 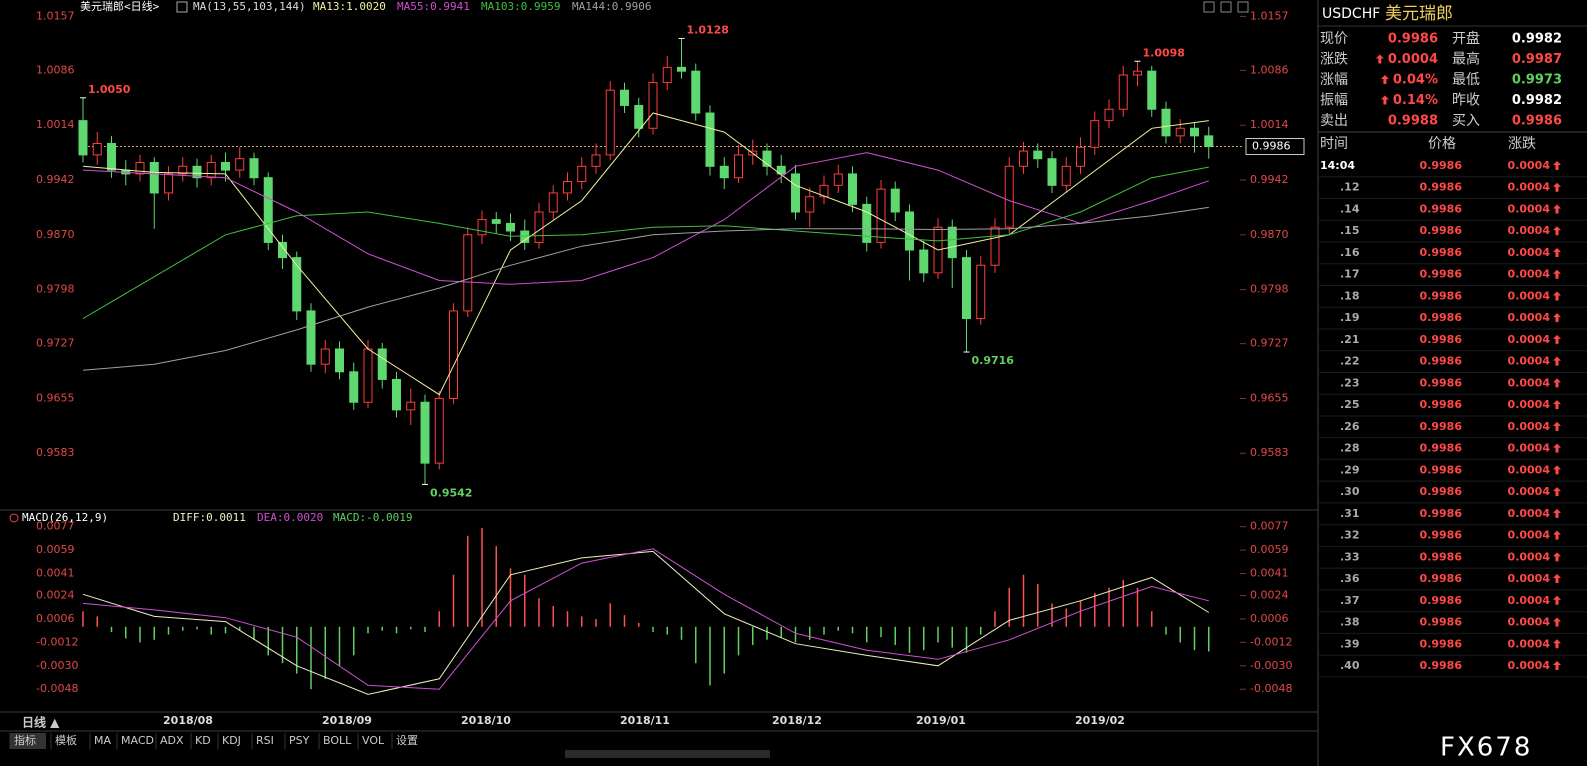 What do you see at coordinates (1269, 179) in the screenshot?
I see `y-tick-label-right: 0.9942` at bounding box center [1269, 179].